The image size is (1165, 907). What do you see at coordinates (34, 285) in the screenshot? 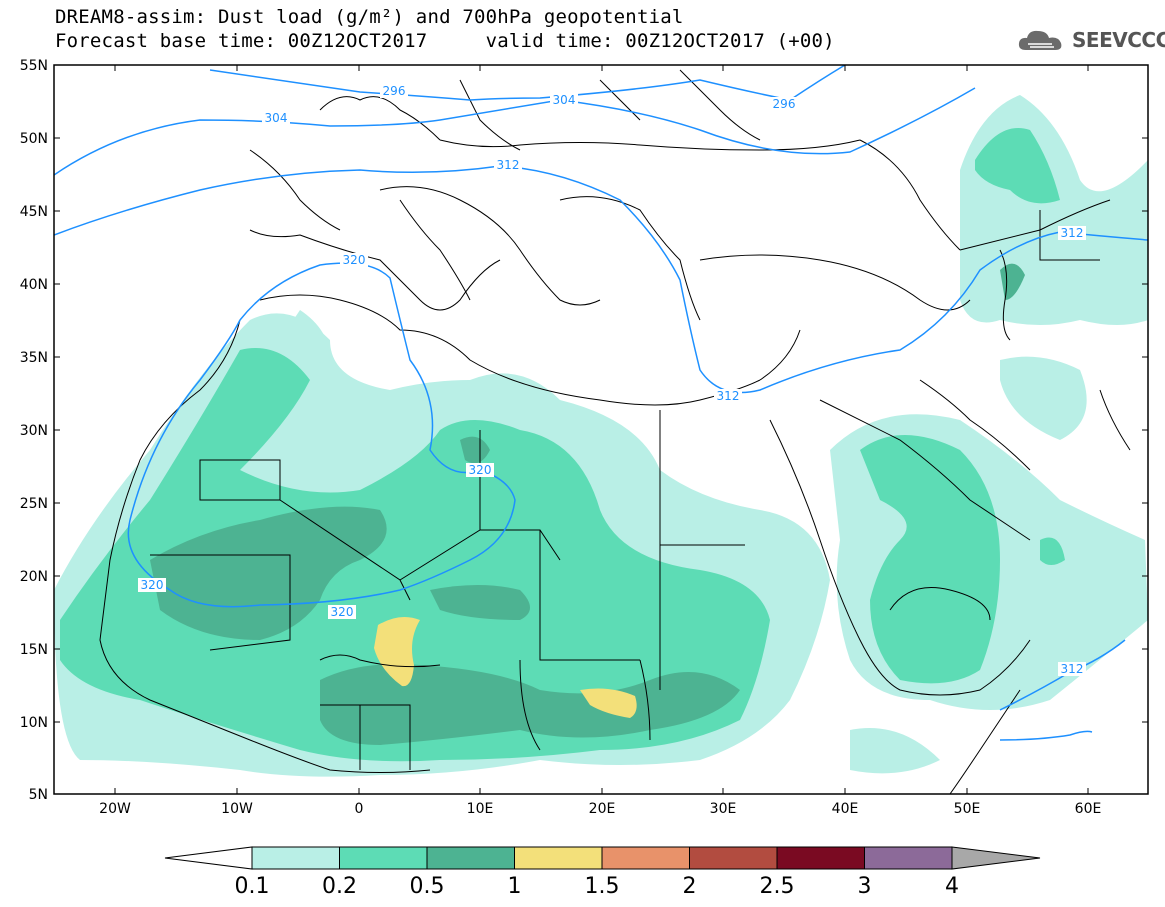
I see `lat-label: 40N` at bounding box center [34, 285].